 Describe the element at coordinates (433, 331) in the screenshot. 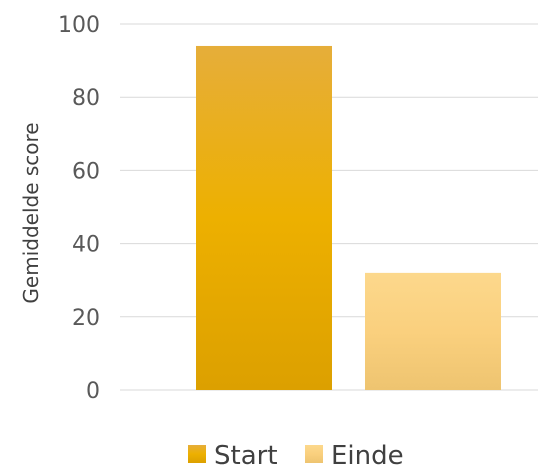

I see `bar-einde` at that location.